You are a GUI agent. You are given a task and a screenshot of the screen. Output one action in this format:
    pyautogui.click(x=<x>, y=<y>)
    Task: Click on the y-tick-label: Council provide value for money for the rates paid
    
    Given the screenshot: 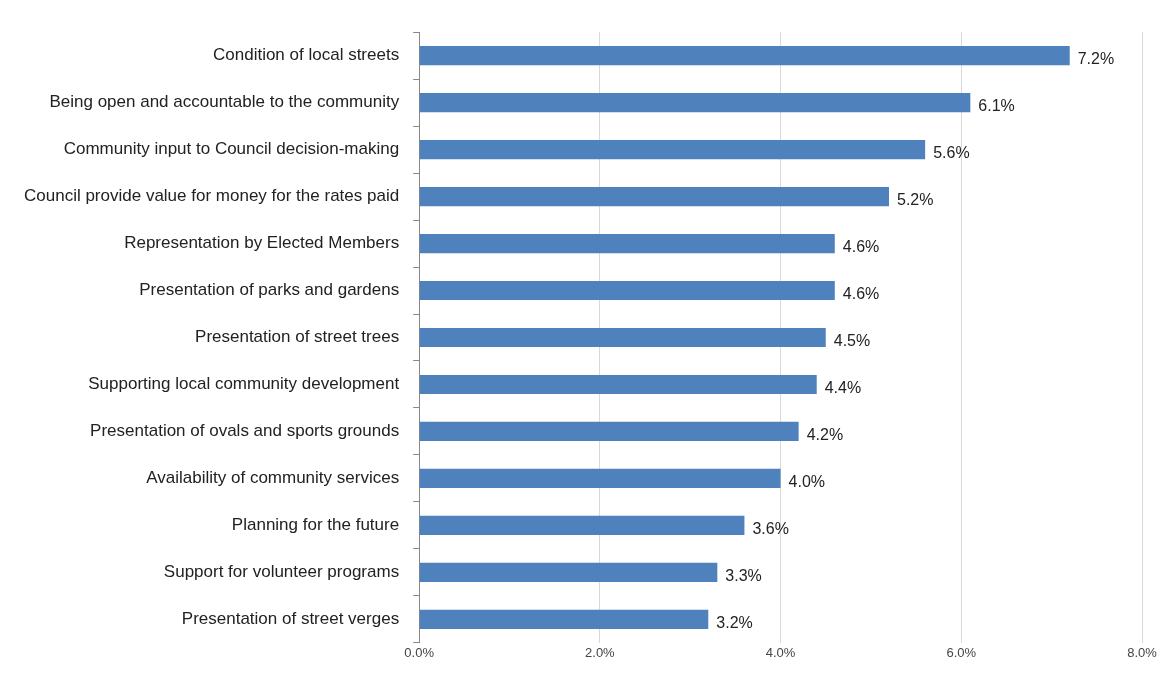 What is the action you would take?
    pyautogui.click(x=211, y=196)
    